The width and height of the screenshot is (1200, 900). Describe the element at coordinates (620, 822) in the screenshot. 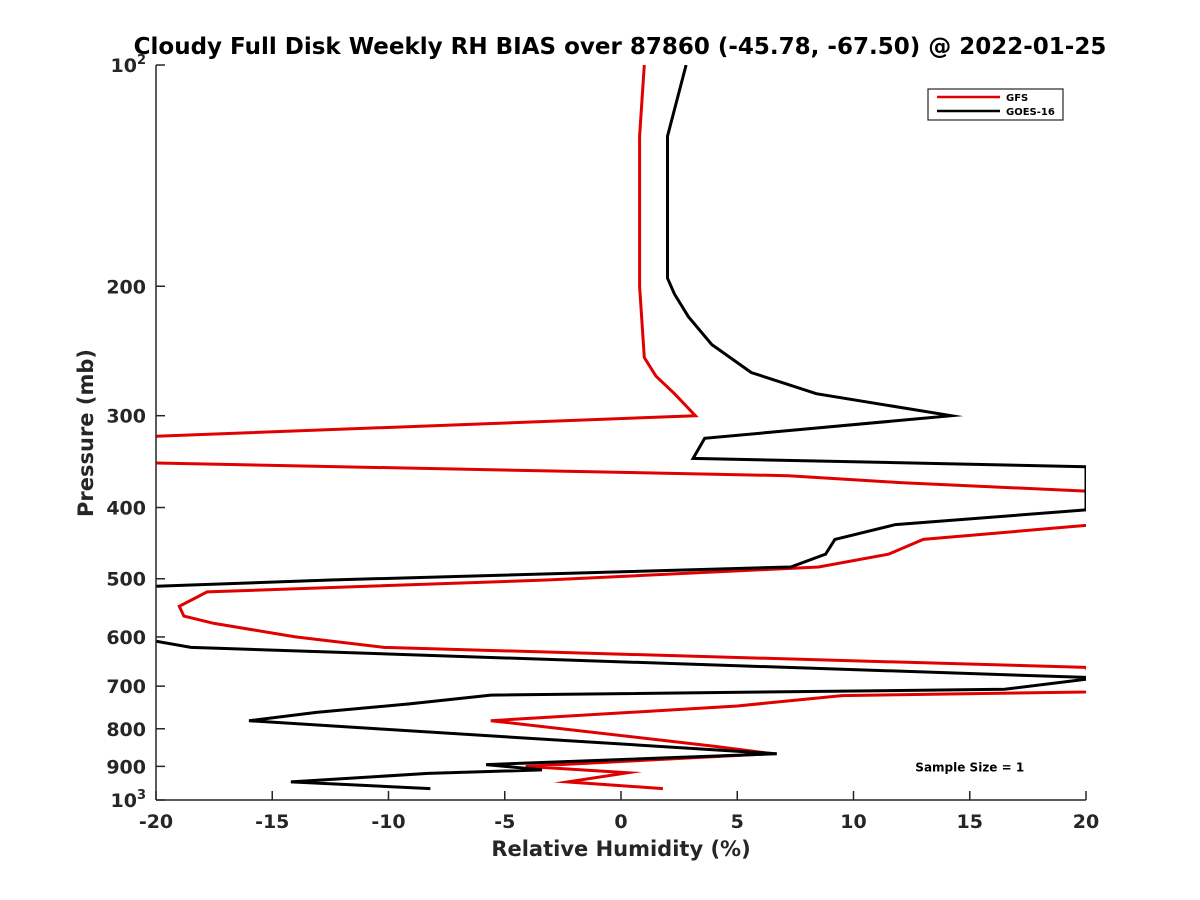

I see `x-tick-label: 0` at that location.